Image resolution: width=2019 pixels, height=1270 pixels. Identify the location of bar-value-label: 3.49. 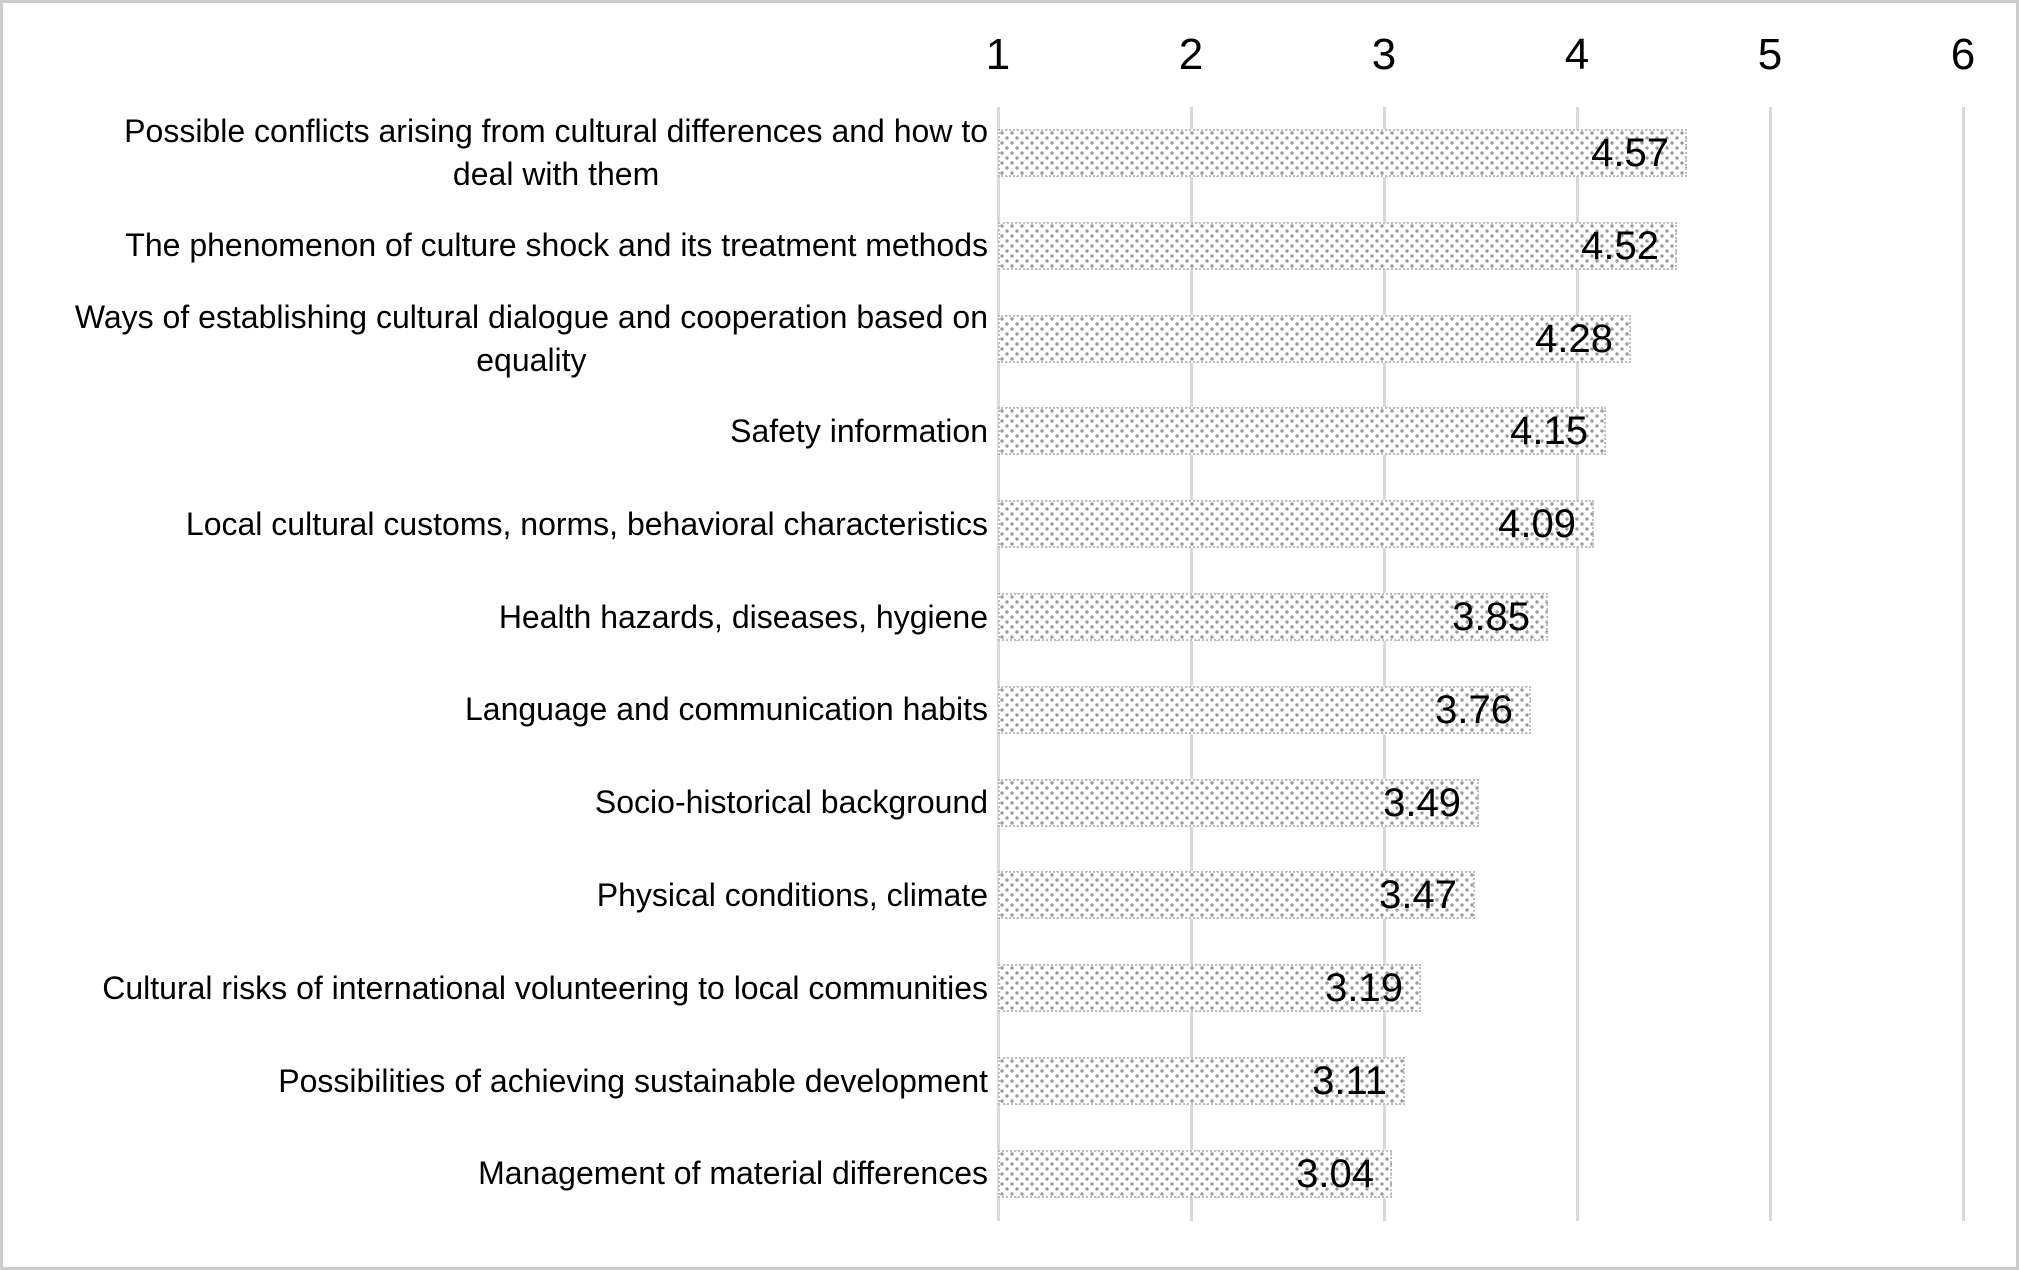
(1422, 802).